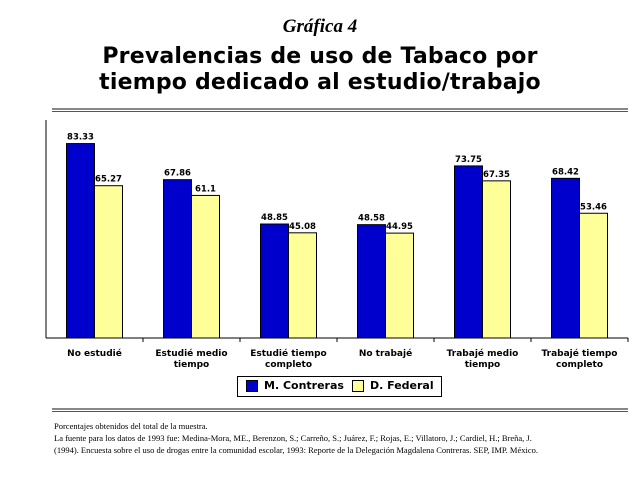 The image size is (640, 480). Describe the element at coordinates (191, 353) in the screenshot. I see `x-tick-label: Estudié medio` at that location.